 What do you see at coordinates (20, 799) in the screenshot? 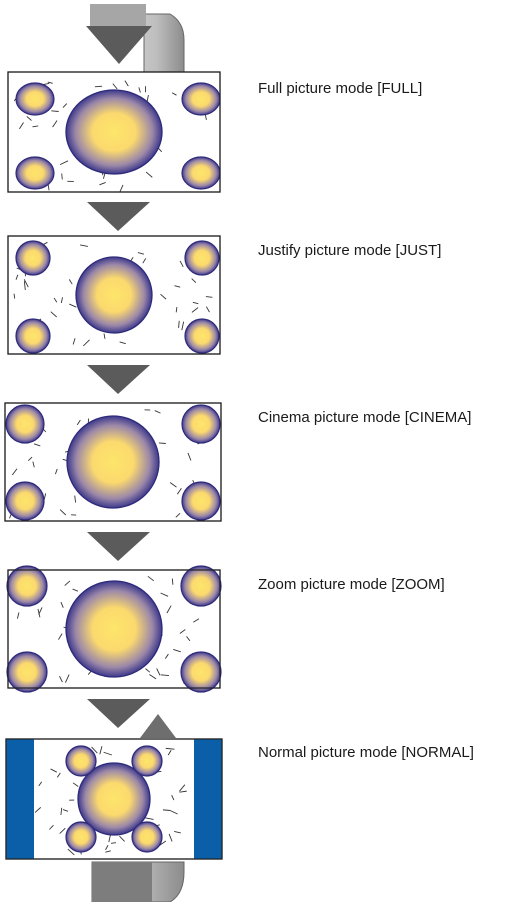
I see `side-bar-left` at bounding box center [20, 799].